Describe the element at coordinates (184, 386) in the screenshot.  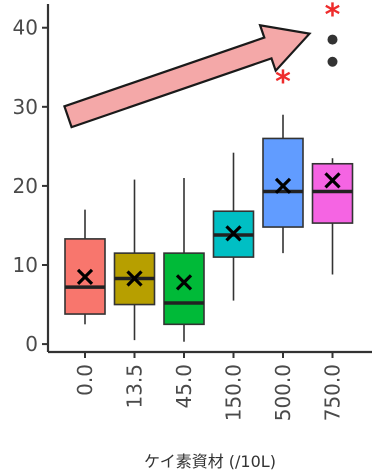
I see `x-tick-label: 45.0` at that location.